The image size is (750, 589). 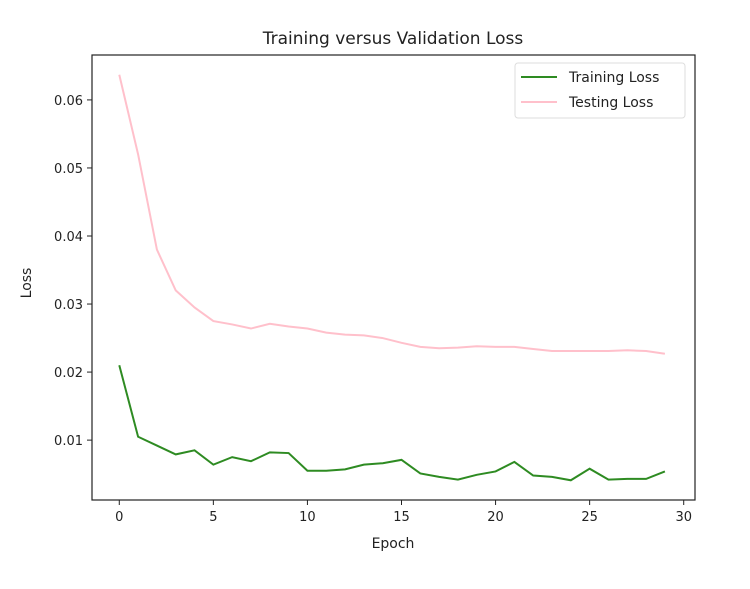 I want to click on legend-label-training: Training Loss, so click(x=613, y=78).